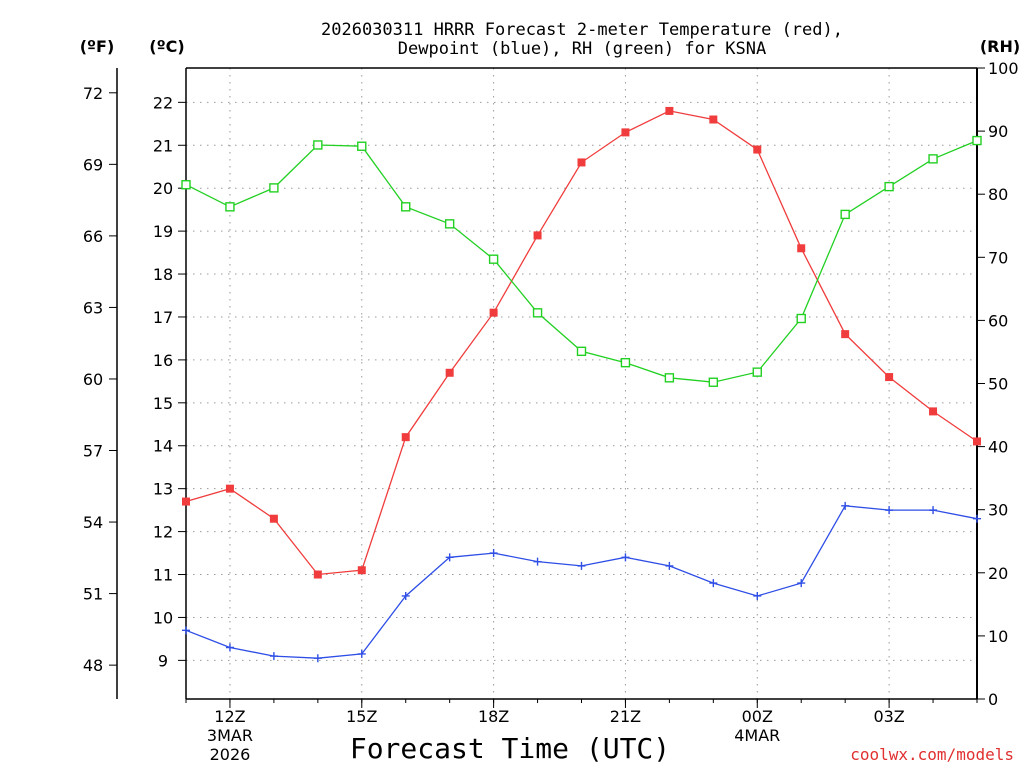 The width and height of the screenshot is (1024, 768). What do you see at coordinates (230, 754) in the screenshot?
I see `x-year-label: 2026` at bounding box center [230, 754].